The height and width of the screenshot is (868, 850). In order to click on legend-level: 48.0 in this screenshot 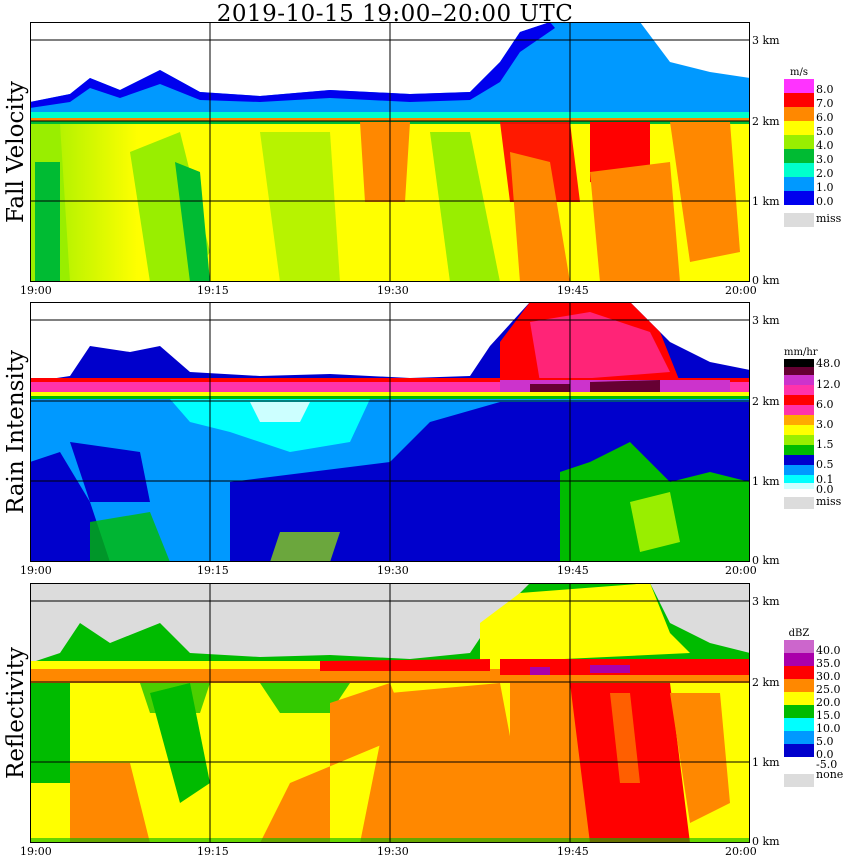, I will do `click(828, 363)`.